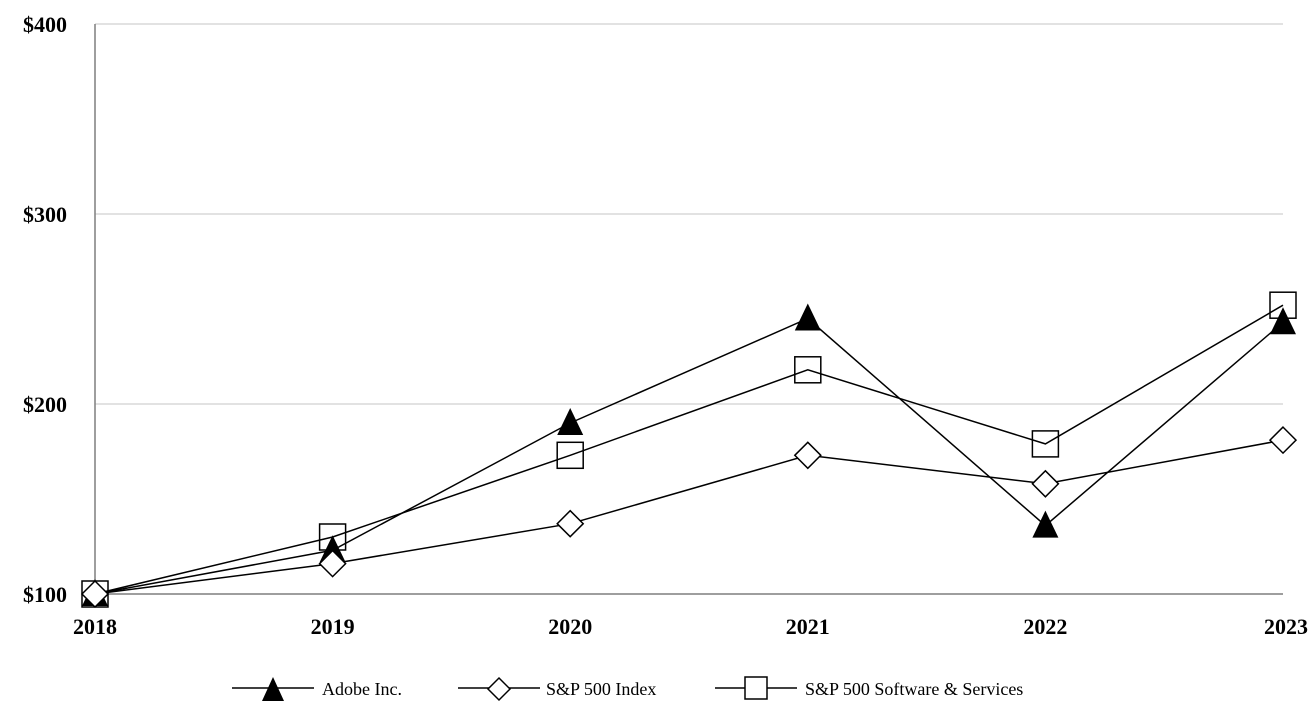  What do you see at coordinates (1286, 626) in the screenshot?
I see `x-tick-label: 2023` at bounding box center [1286, 626].